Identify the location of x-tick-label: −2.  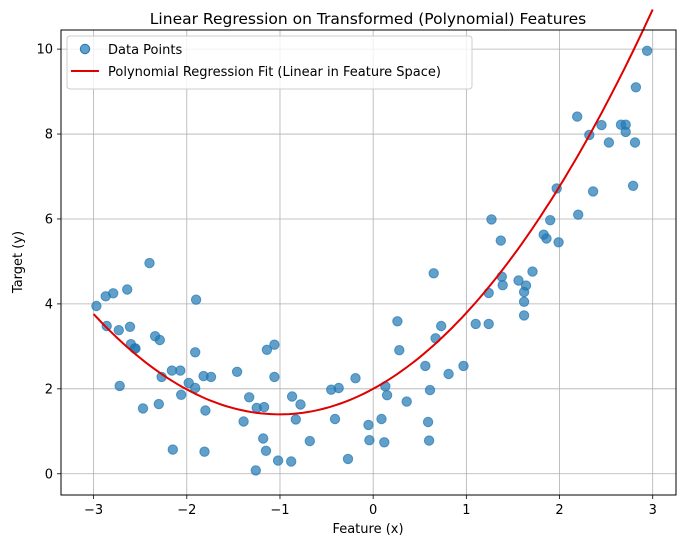
(186, 510).